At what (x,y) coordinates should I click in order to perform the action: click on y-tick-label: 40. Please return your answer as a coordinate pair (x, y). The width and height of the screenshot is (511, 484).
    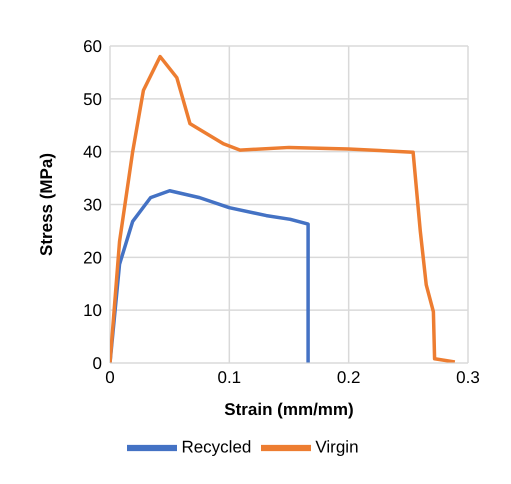
    Looking at the image, I should click on (92, 152).